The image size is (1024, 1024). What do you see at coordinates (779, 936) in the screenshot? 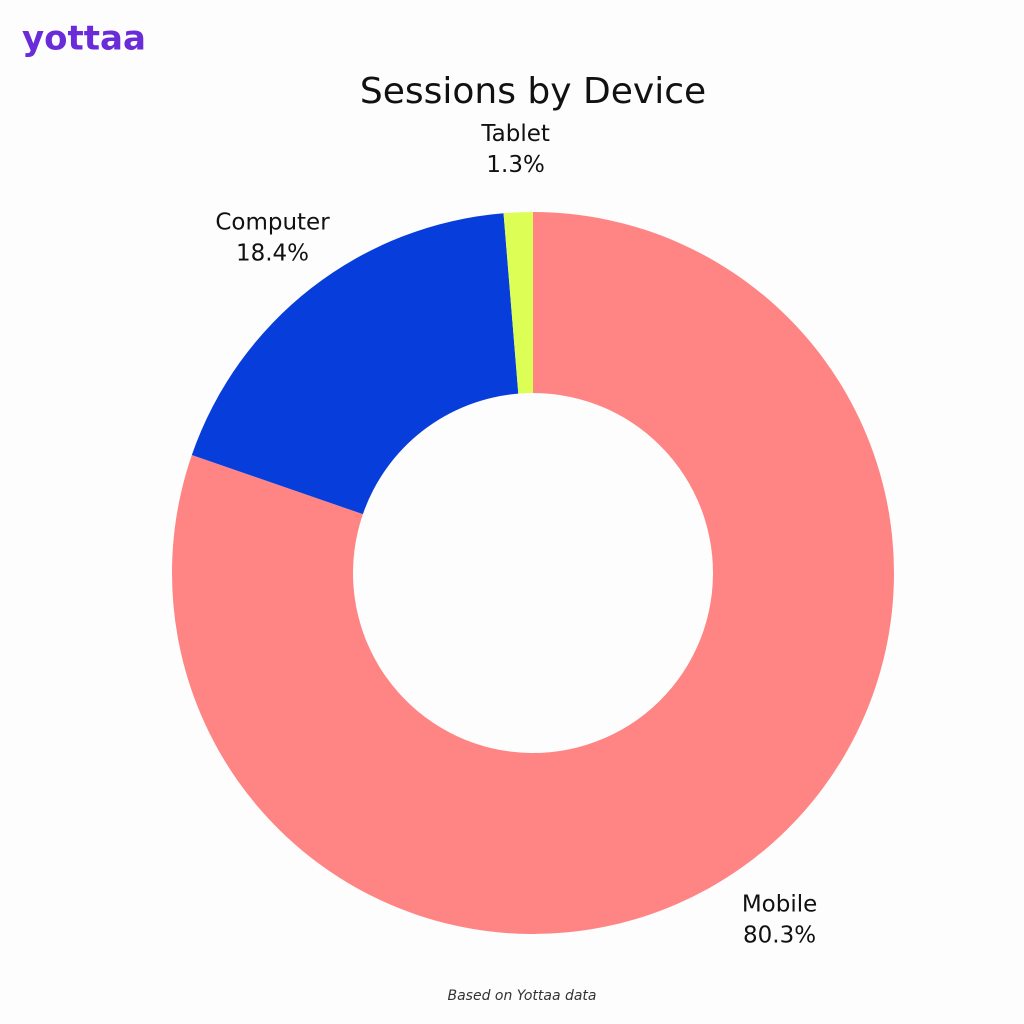
I see `slice-value-label: 80.3%` at bounding box center [779, 936].